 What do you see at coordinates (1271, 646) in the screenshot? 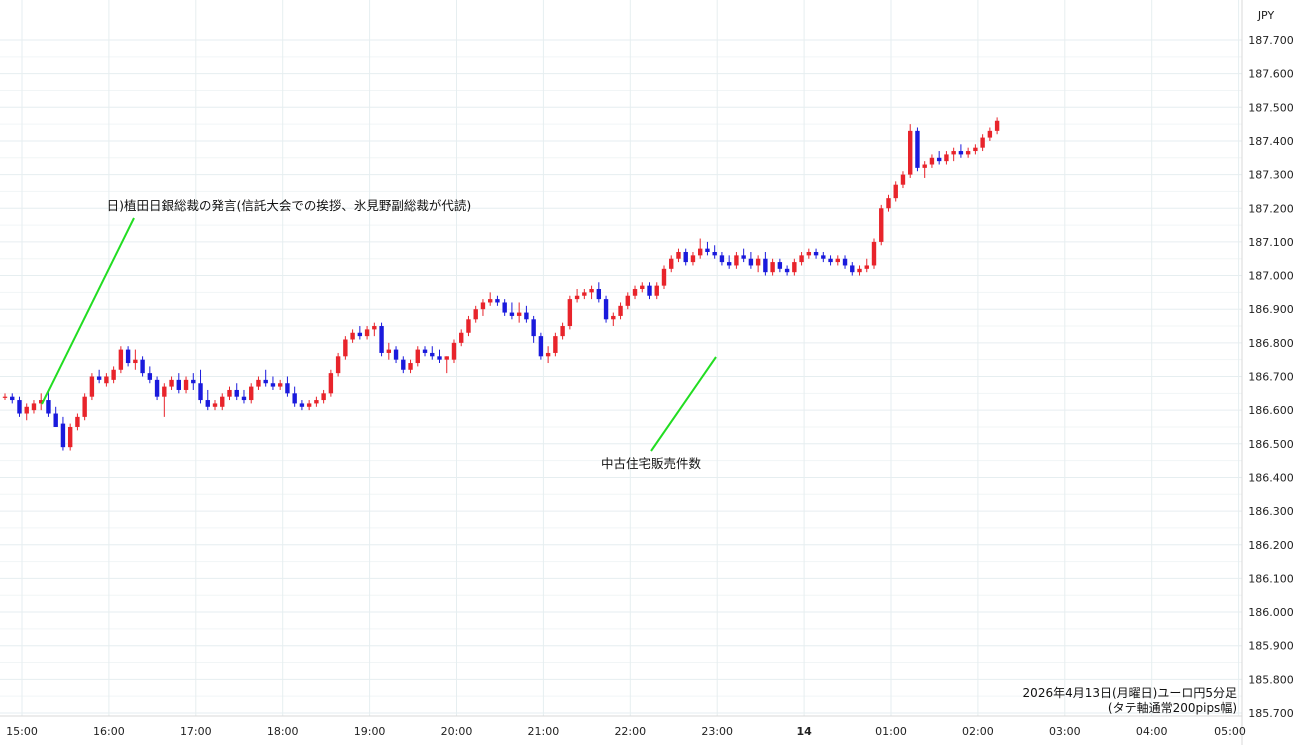
I see `y-tick-label: 185.900` at bounding box center [1271, 646].